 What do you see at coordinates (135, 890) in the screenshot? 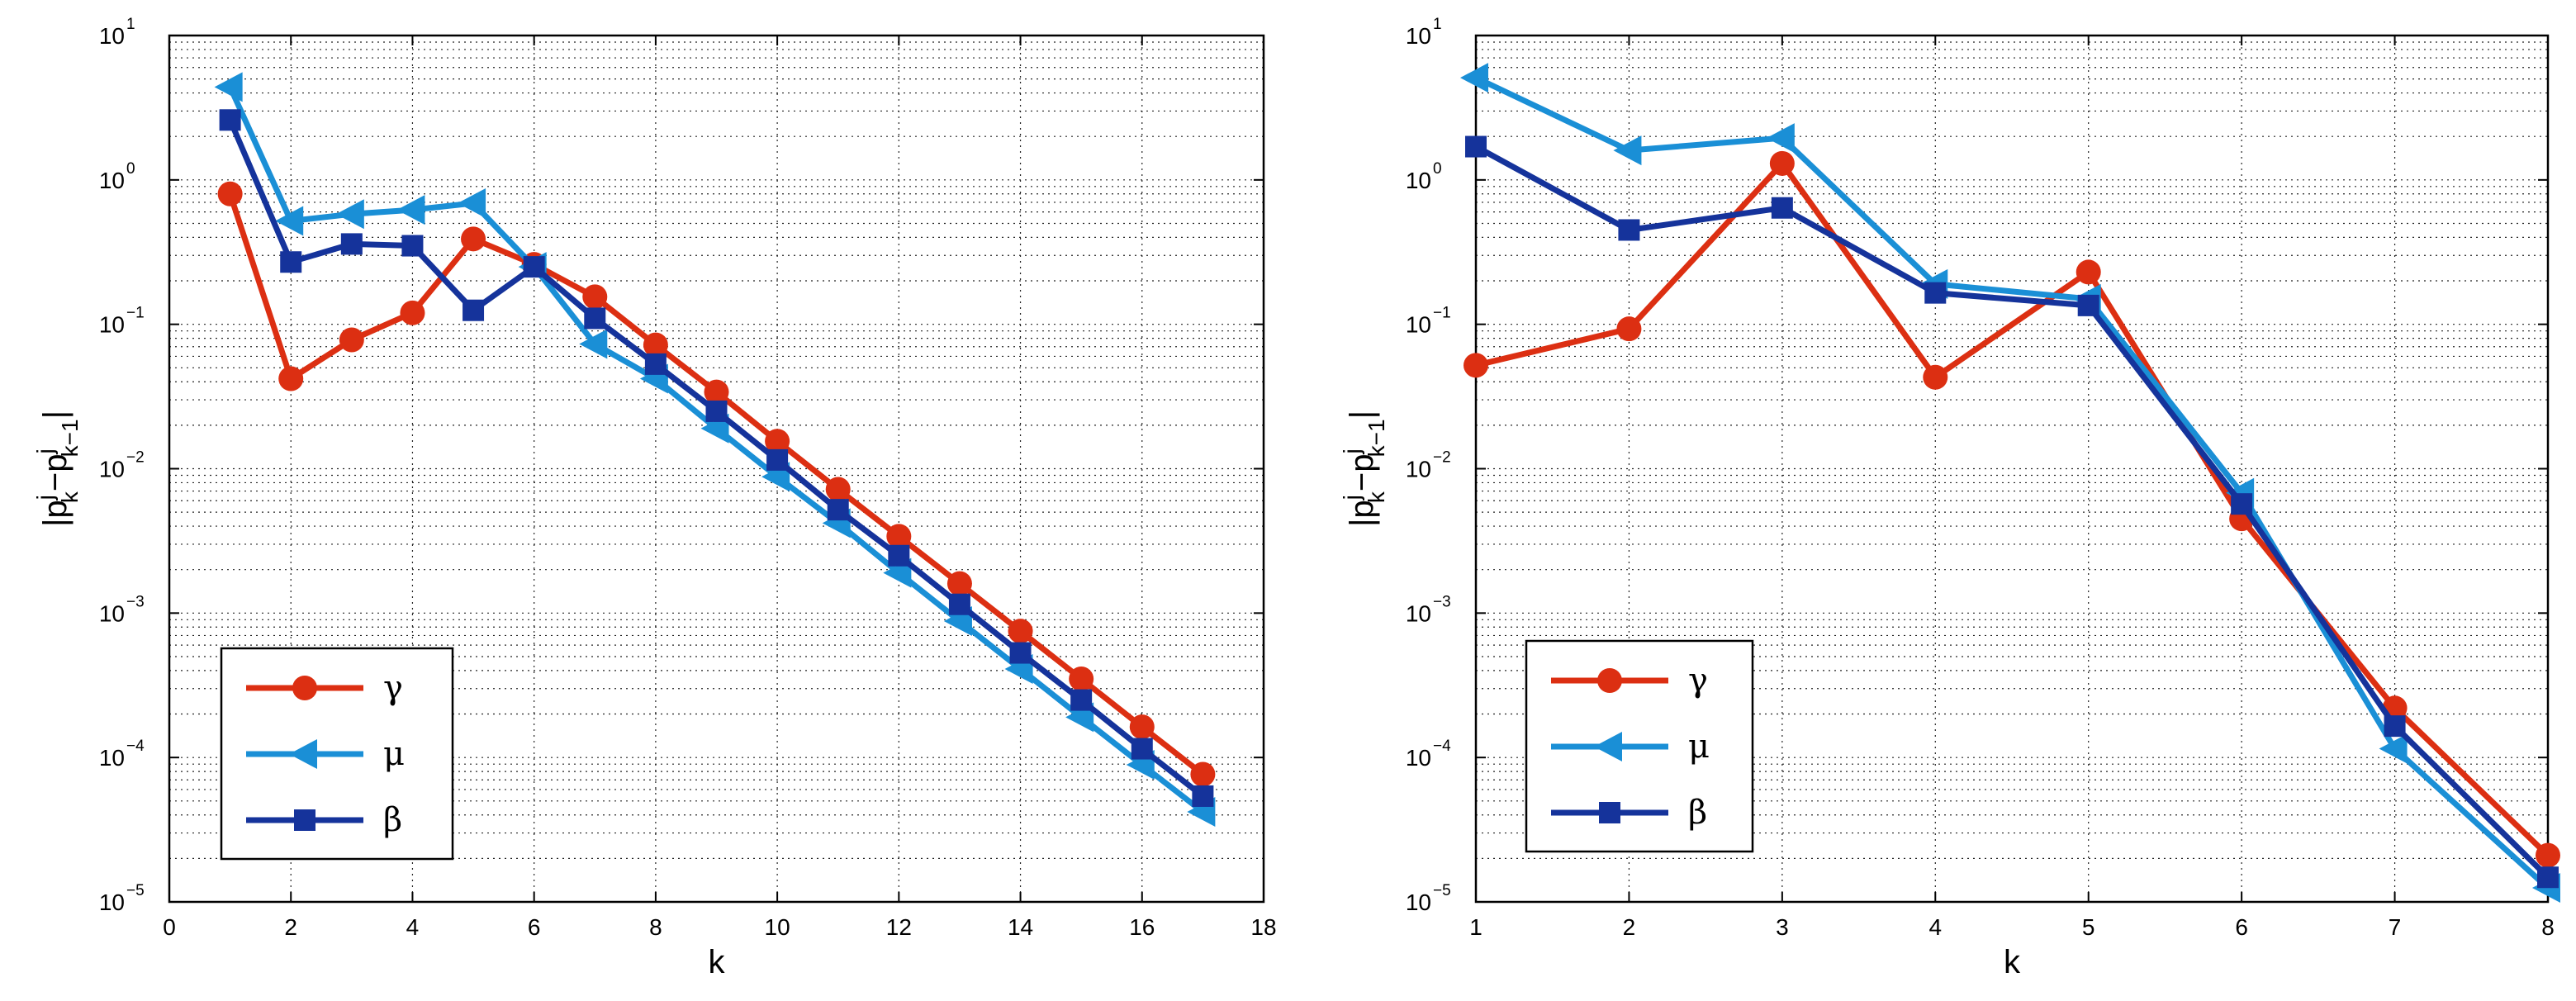
I see `y-tick-exponent: −5` at bounding box center [135, 890].